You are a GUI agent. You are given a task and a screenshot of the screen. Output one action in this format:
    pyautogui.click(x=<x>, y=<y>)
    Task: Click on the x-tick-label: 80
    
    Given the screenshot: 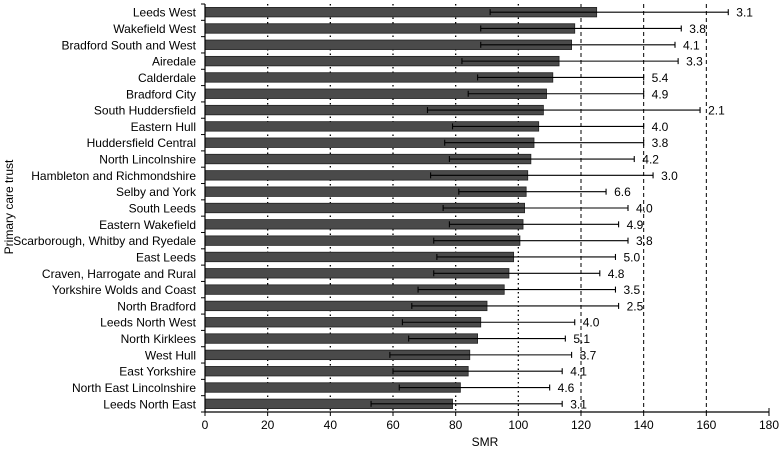 What is the action you would take?
    pyautogui.click(x=456, y=425)
    